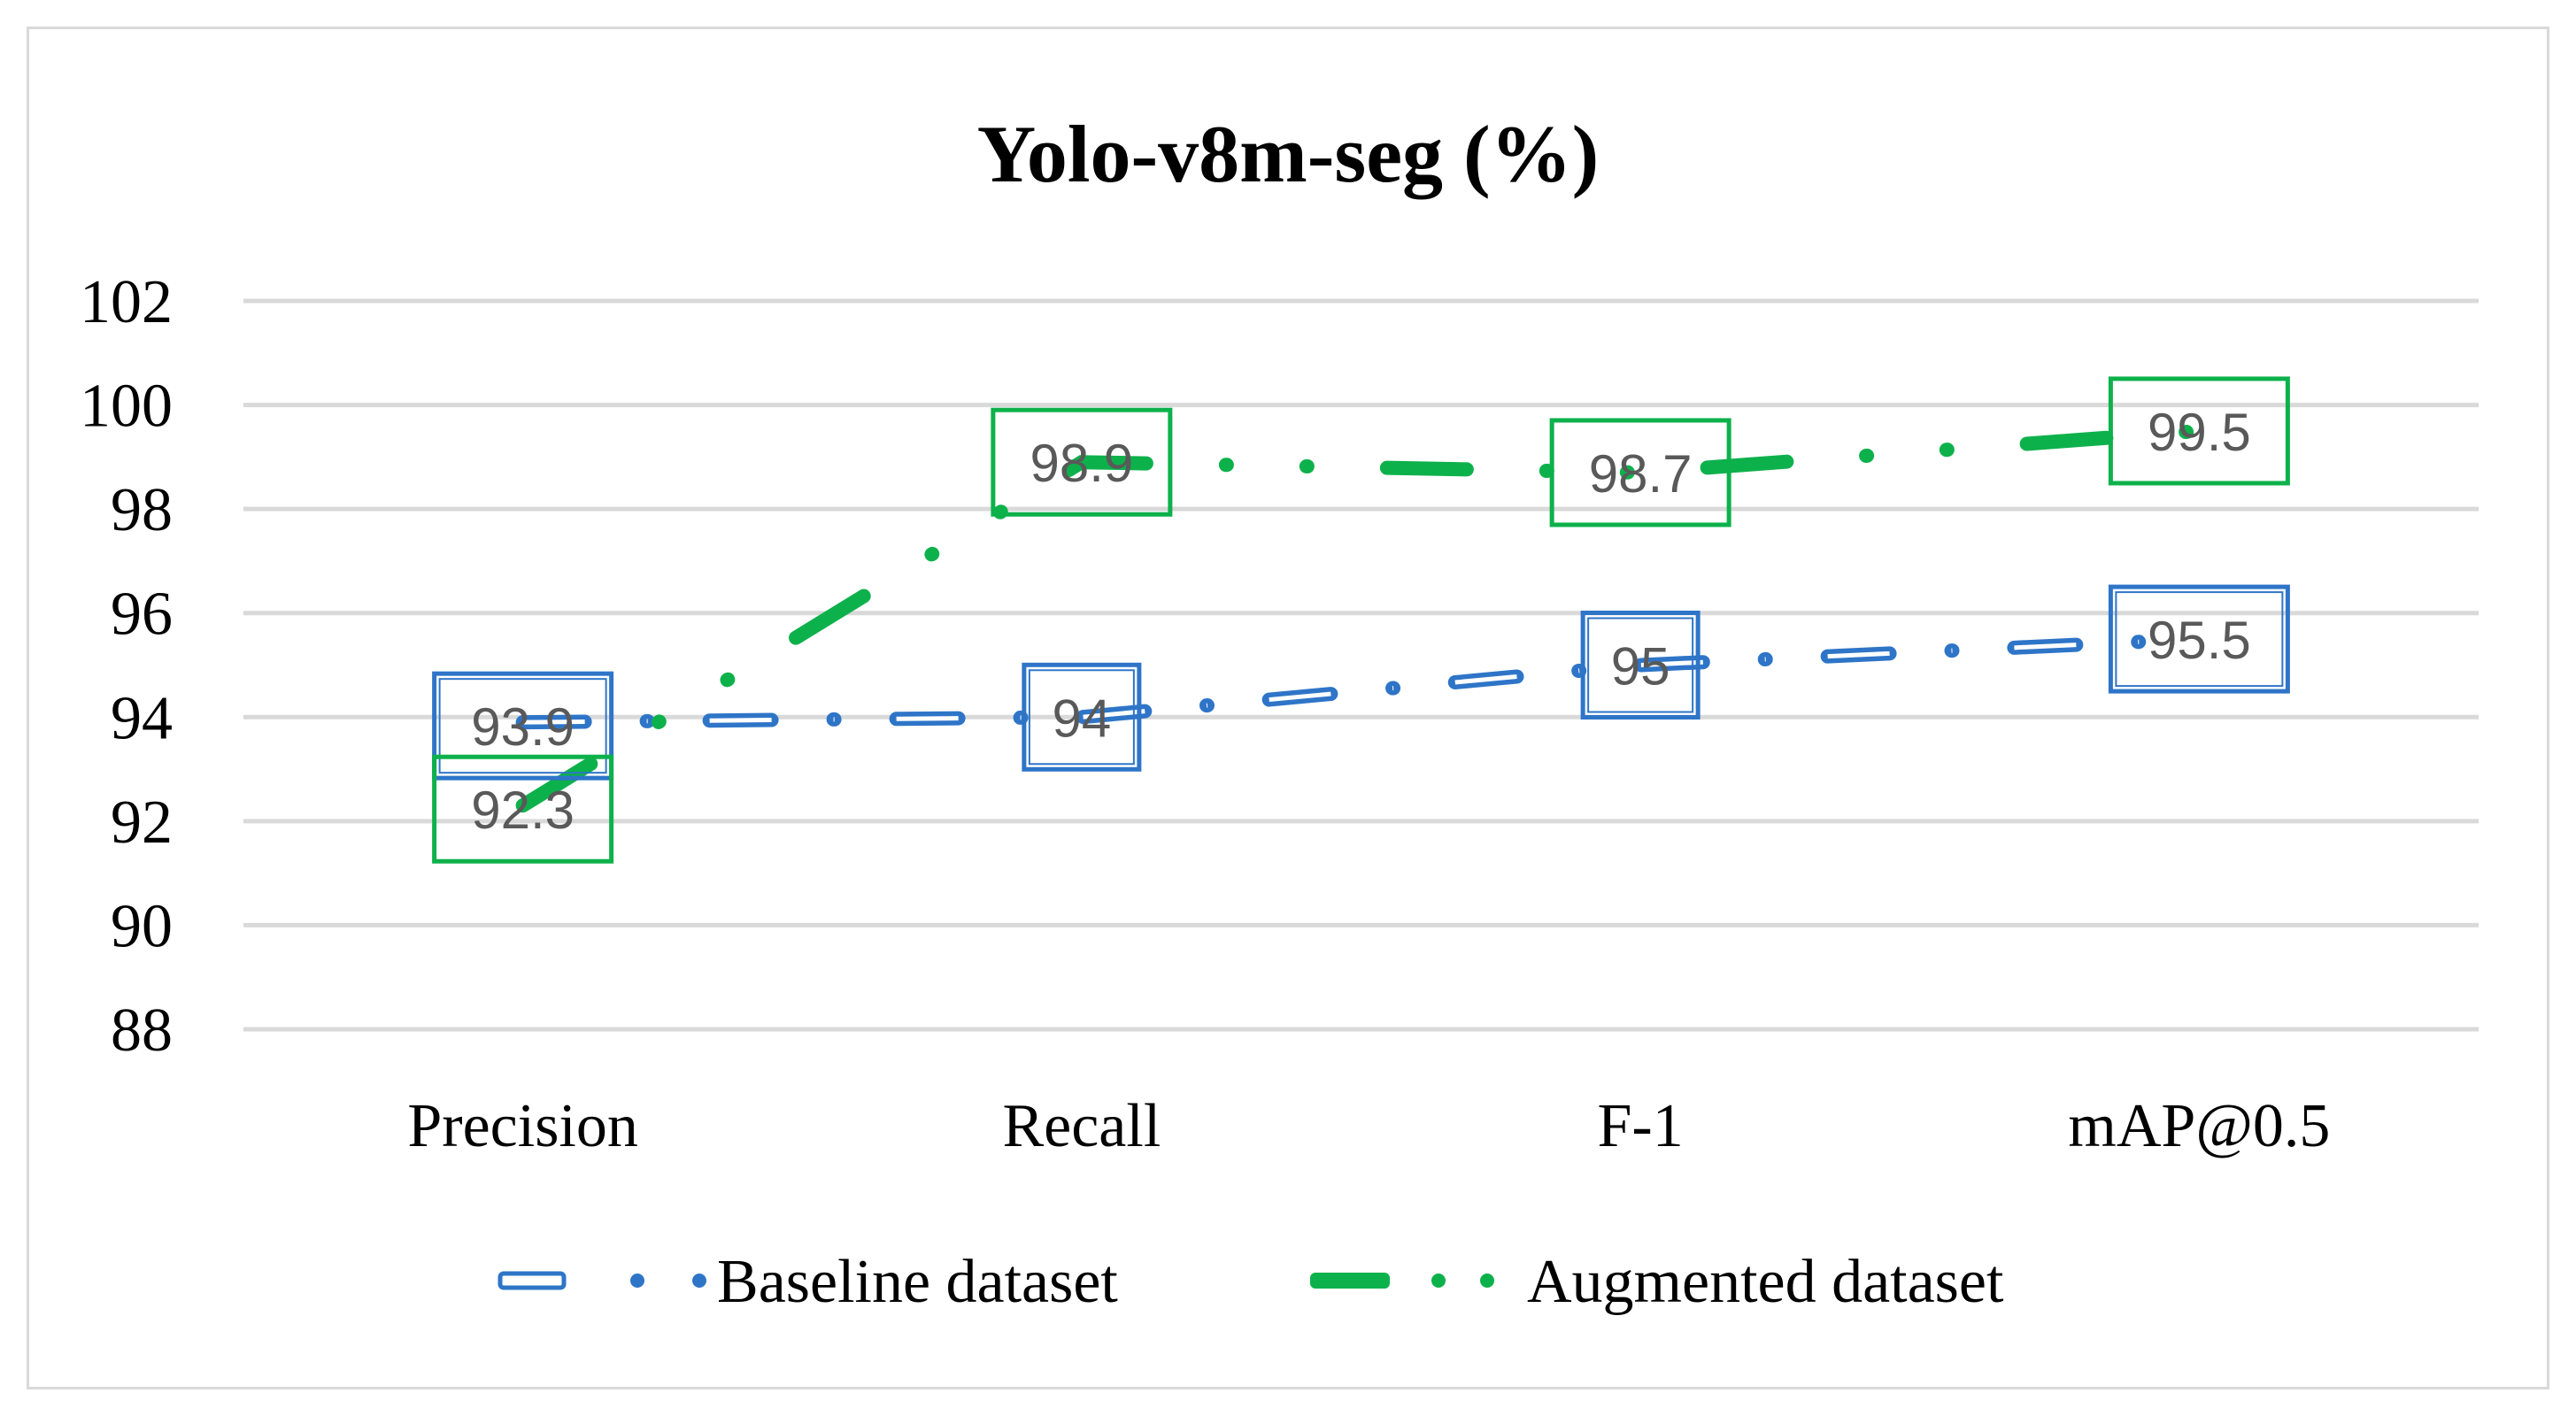 The width and height of the screenshot is (2576, 1416). I want to click on y-tick-label: 100, so click(126, 407).